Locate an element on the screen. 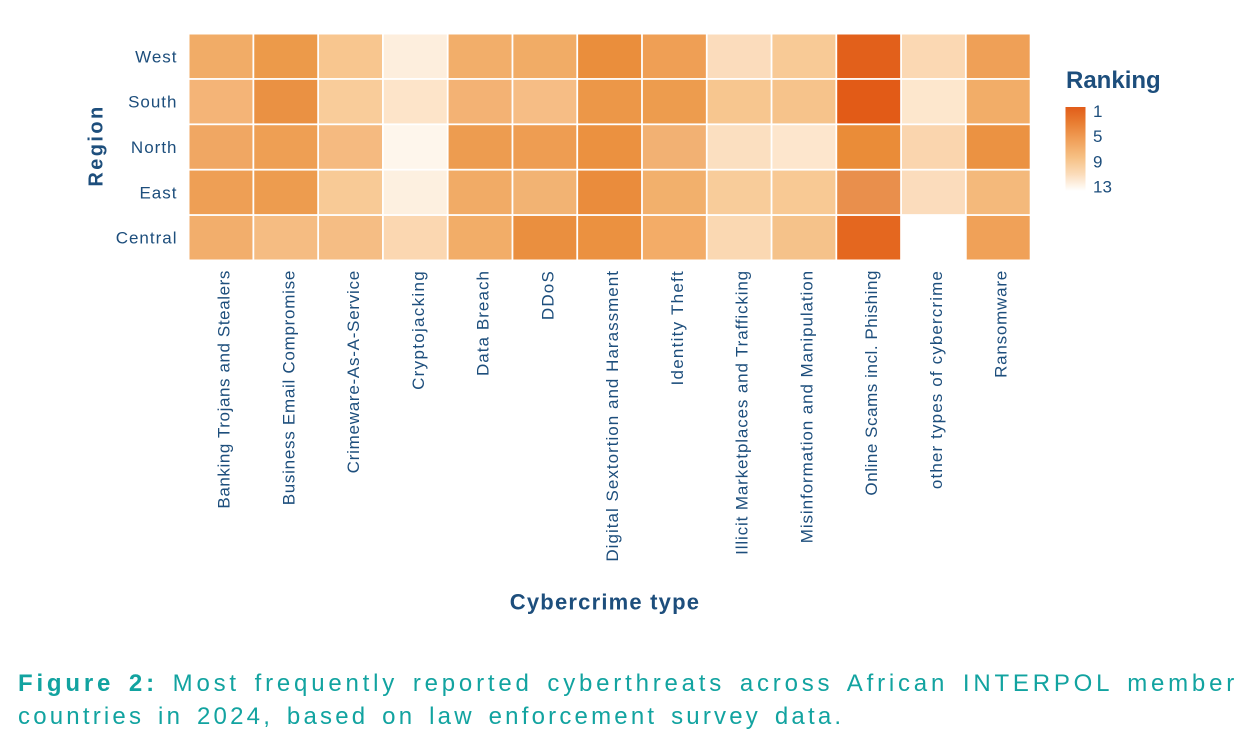 The height and width of the screenshot is (754, 1253). svg-text: Data Breach is located at coordinates (483, 323).